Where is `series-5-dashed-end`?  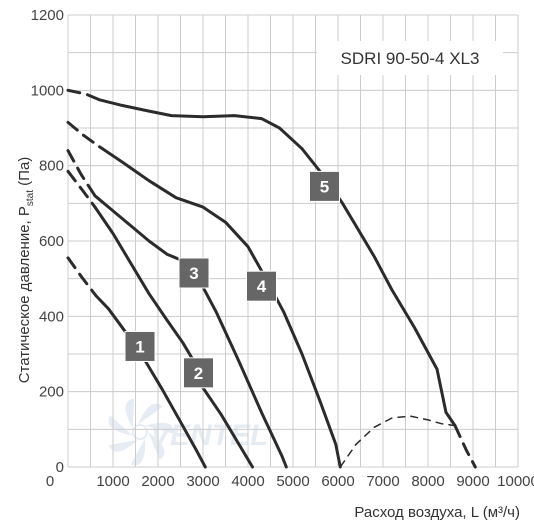 series-5-dashed-end is located at coordinates (465, 446).